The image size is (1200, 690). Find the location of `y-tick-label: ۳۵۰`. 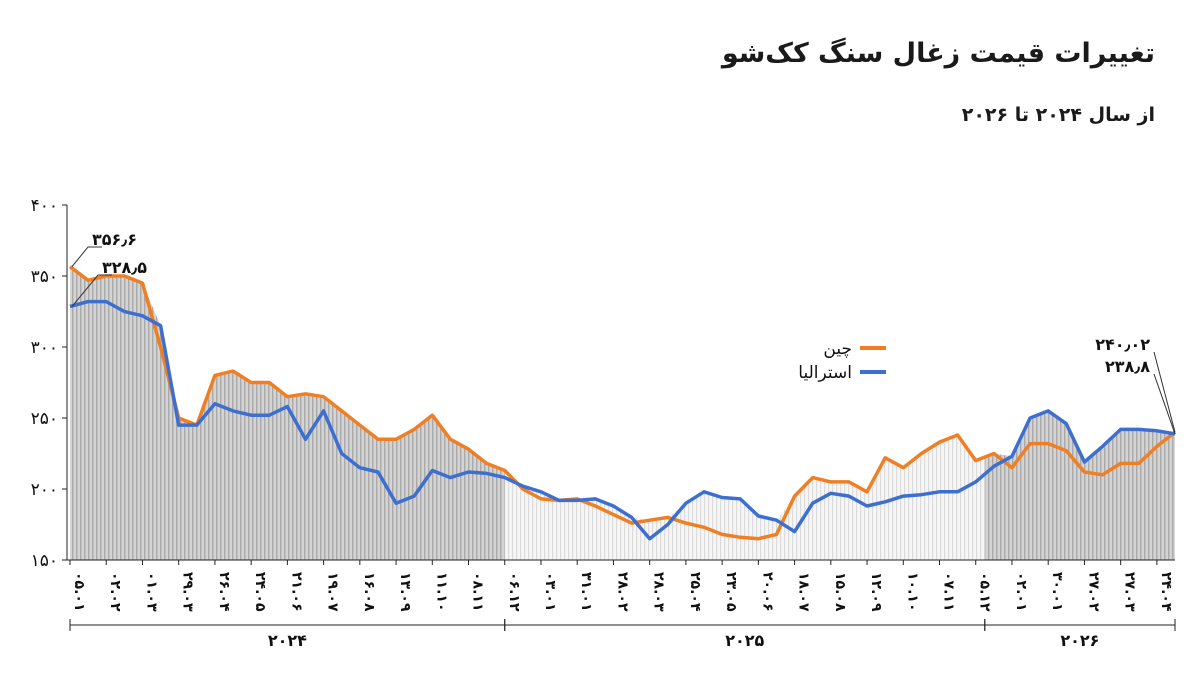

y-tick-label: ۳۵۰ is located at coordinates (44, 277).